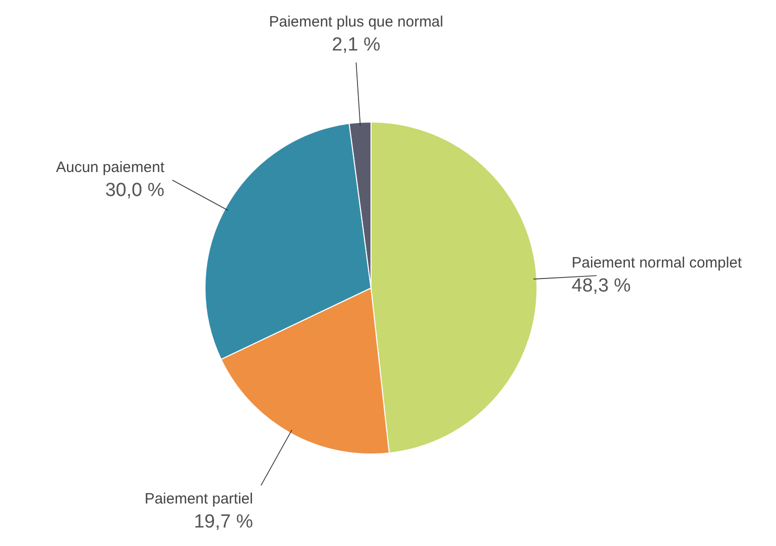  Describe the element at coordinates (198, 499) in the screenshot. I see `slice-label: Paiement partiel` at that location.